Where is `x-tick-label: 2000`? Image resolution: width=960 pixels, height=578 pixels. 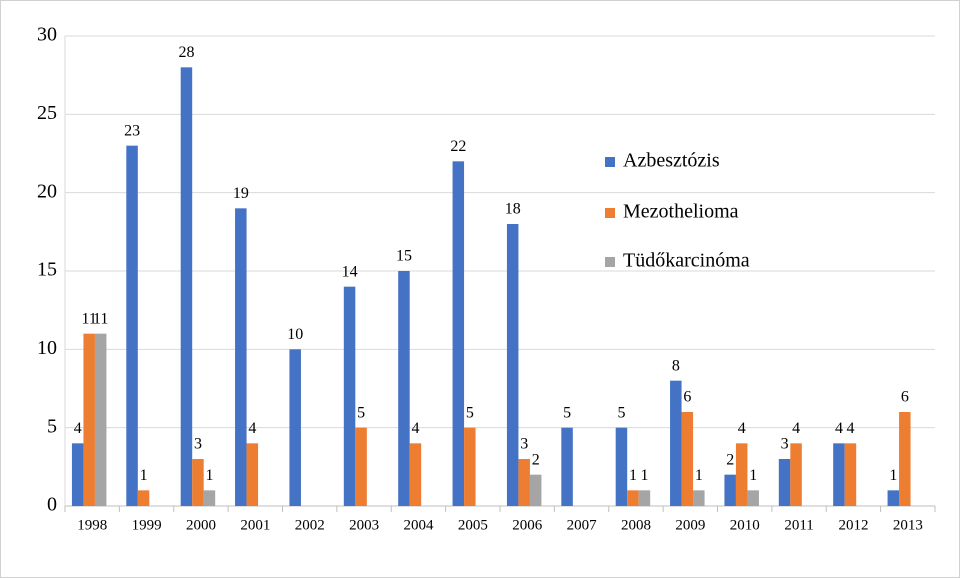
x-tick-label: 2000 is located at coordinates (201, 525).